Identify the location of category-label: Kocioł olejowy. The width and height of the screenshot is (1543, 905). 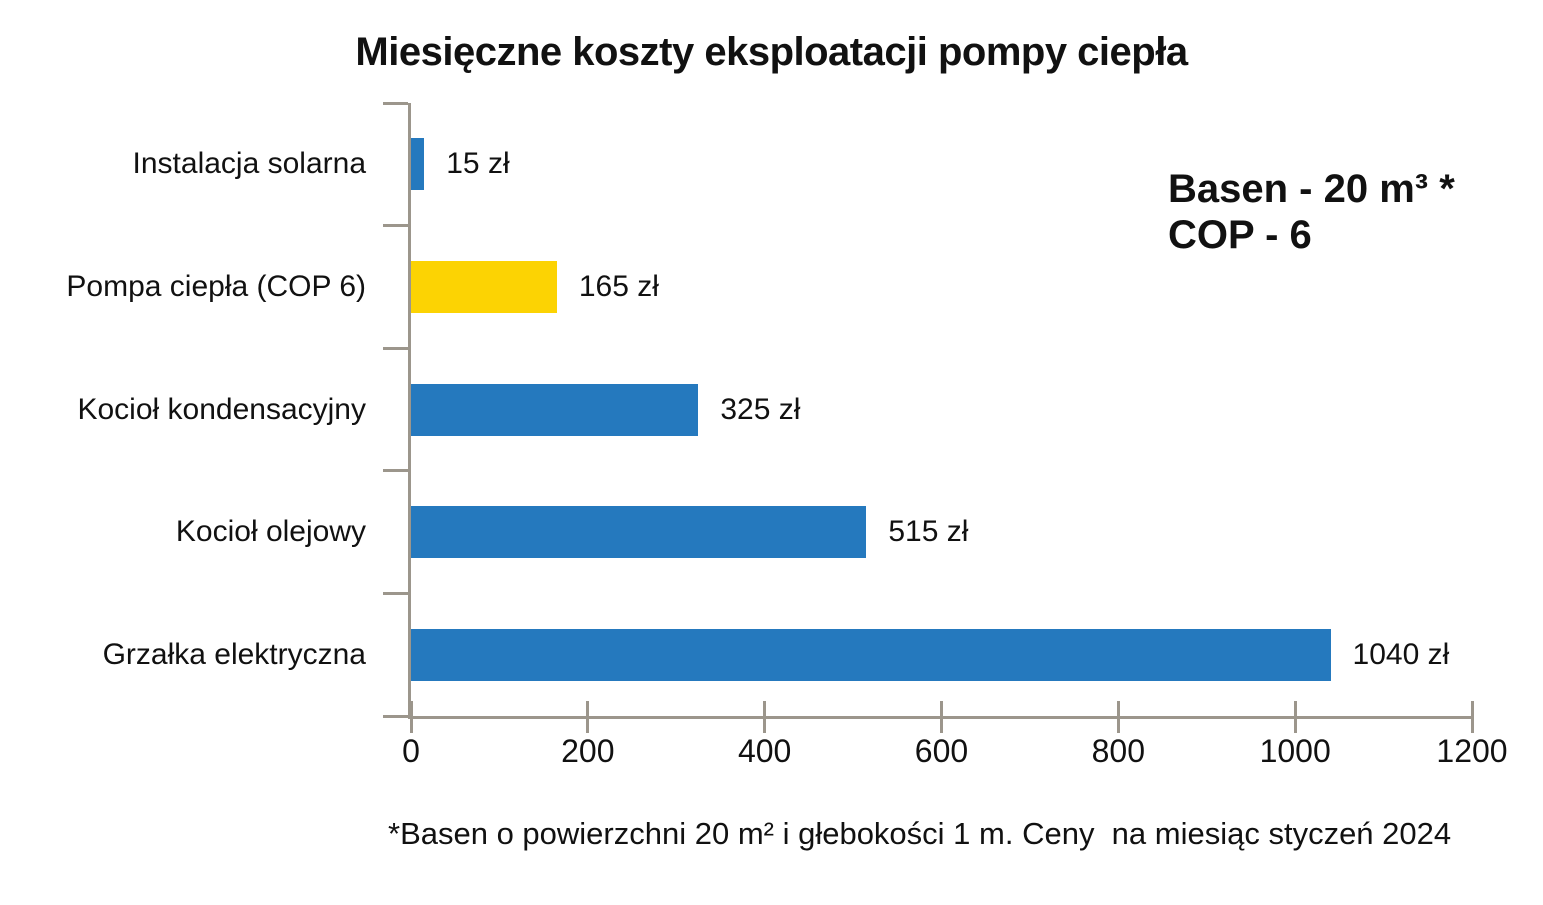
(270, 532).